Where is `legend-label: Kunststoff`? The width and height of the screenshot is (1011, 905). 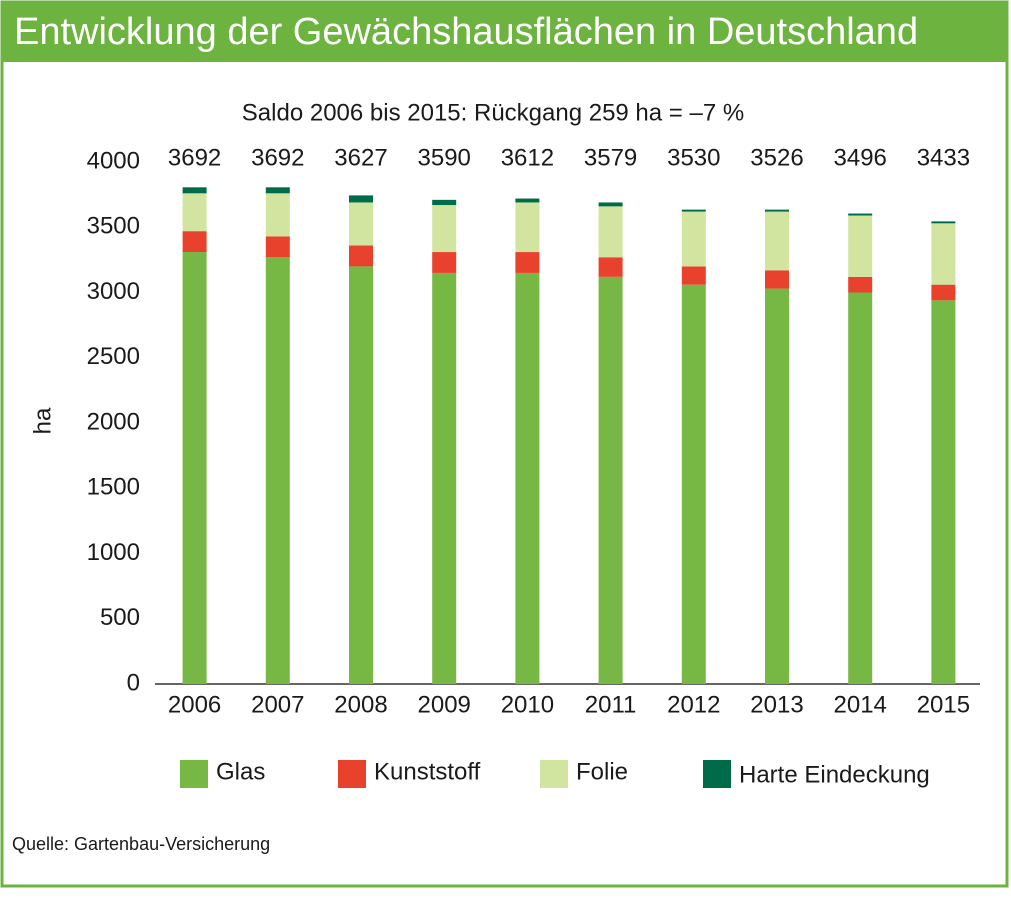 legend-label: Kunststoff is located at coordinates (427, 771).